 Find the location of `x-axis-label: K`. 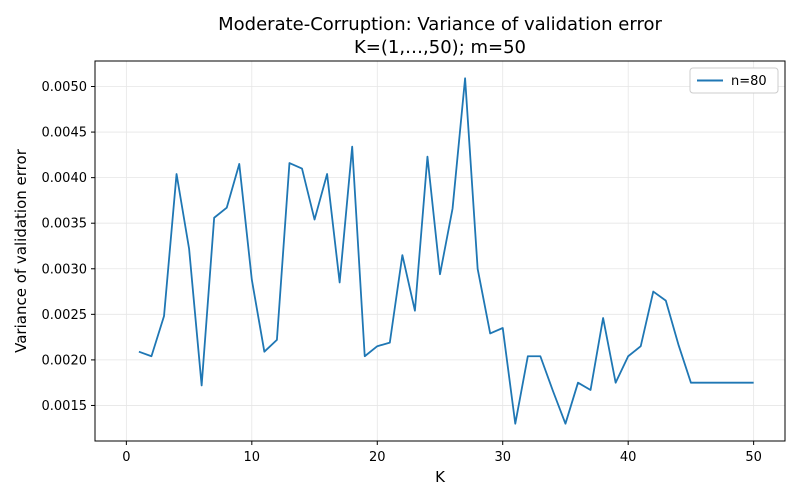

x-axis-label: K is located at coordinates (440, 477).